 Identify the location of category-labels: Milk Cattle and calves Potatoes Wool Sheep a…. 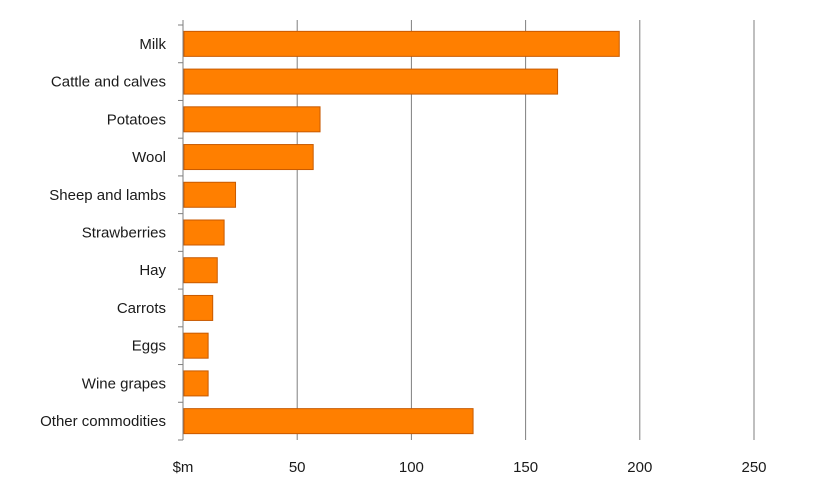
(103, 233).